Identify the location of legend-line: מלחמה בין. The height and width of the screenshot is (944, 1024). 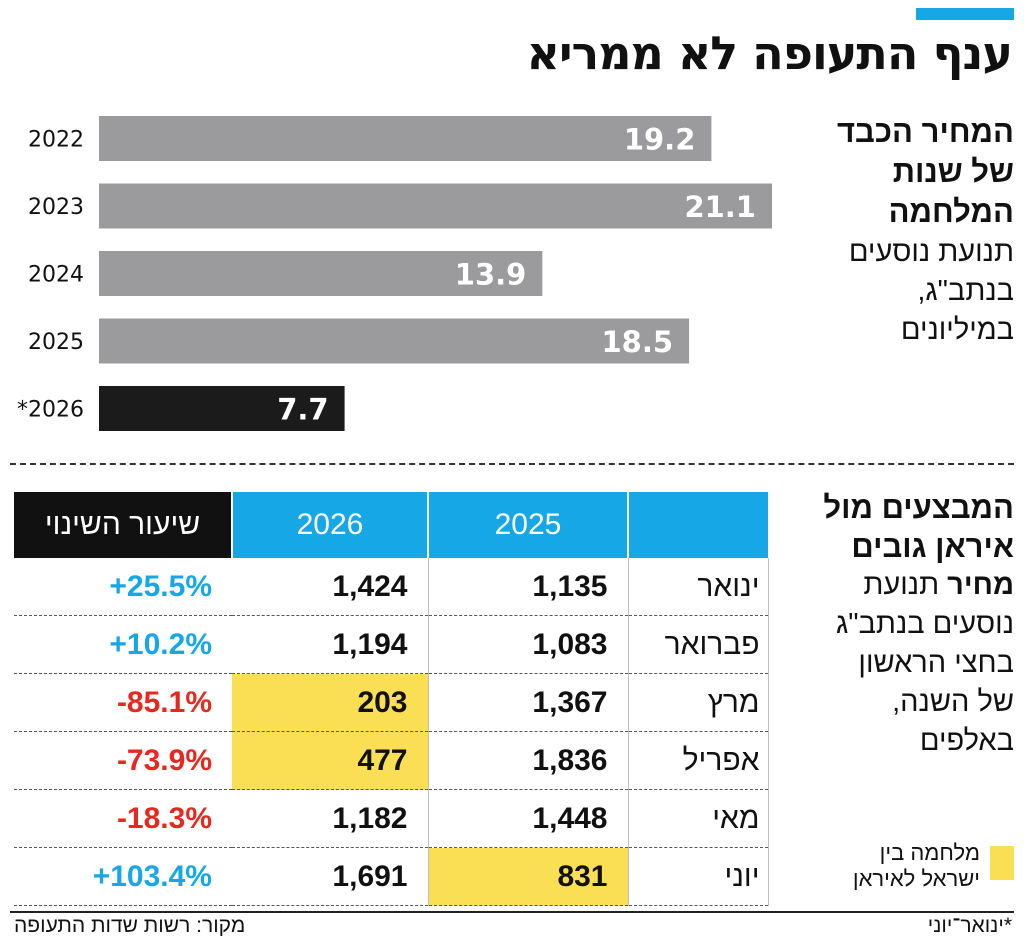
(929, 852).